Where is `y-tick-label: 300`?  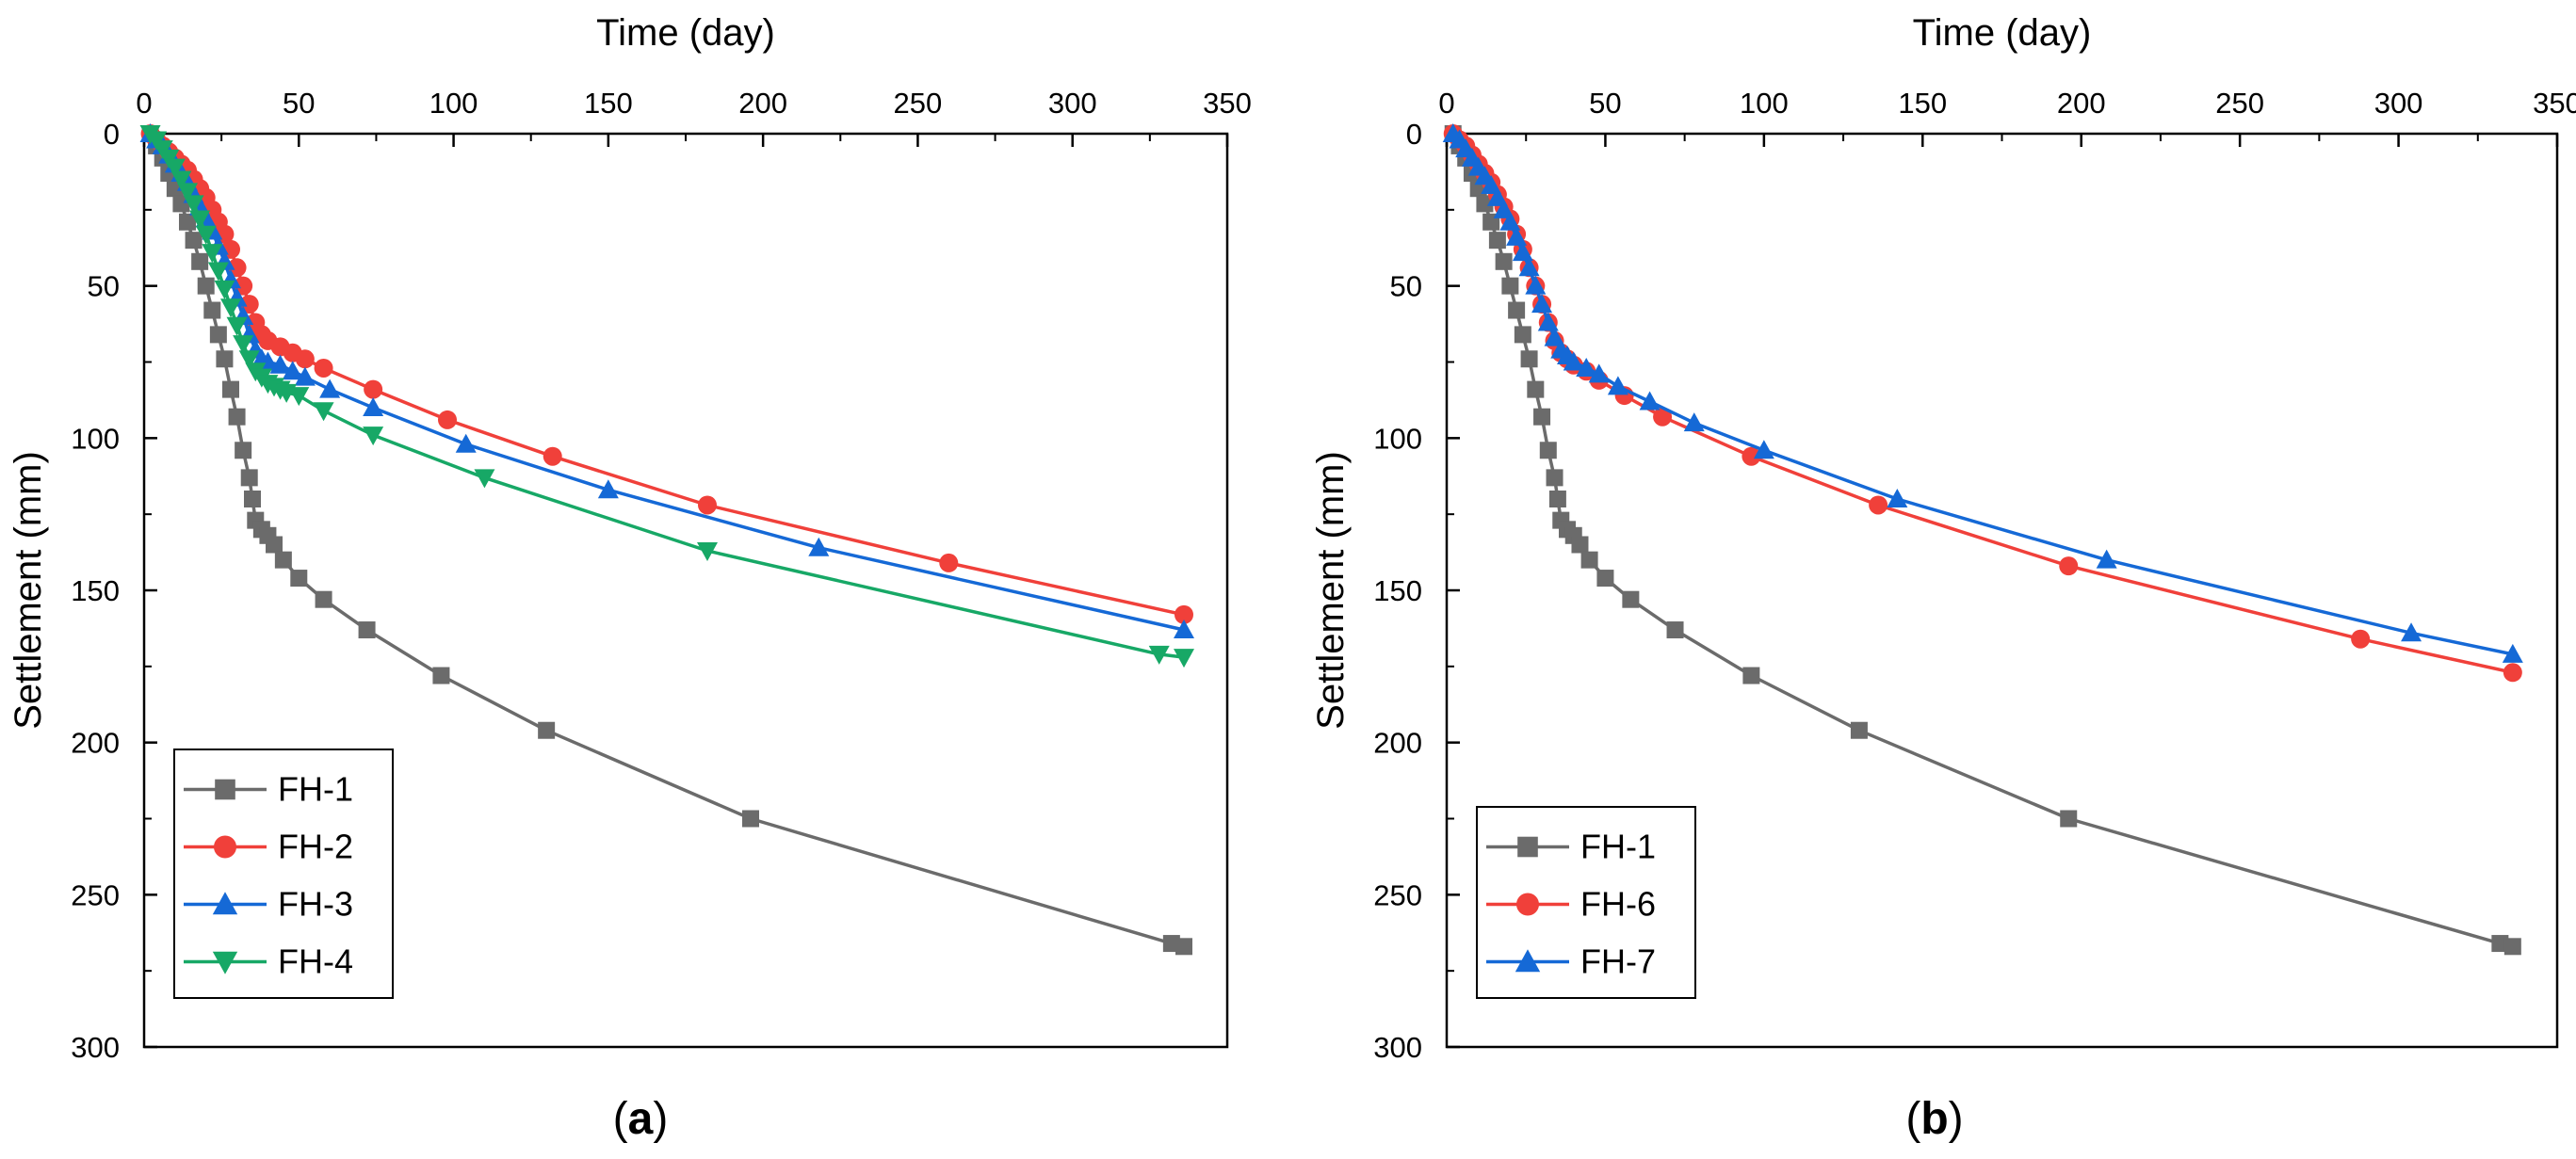
y-tick-label: 300 is located at coordinates (95, 1047).